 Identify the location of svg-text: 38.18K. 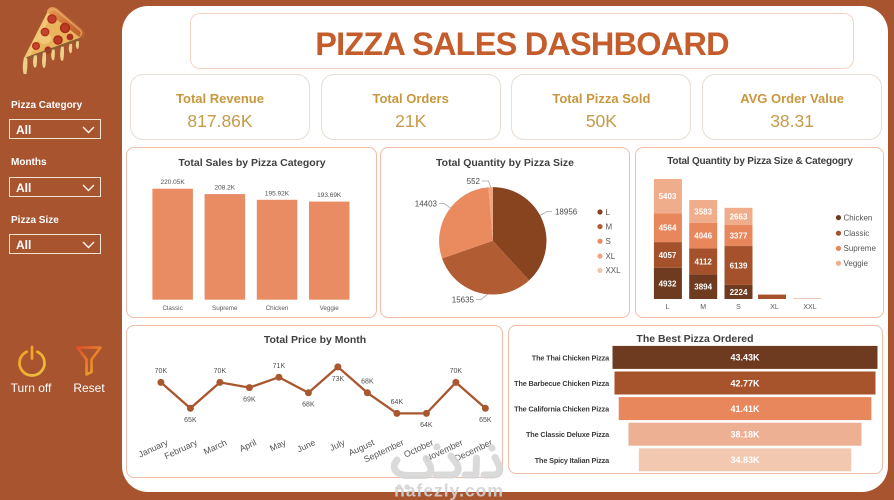
(745, 434).